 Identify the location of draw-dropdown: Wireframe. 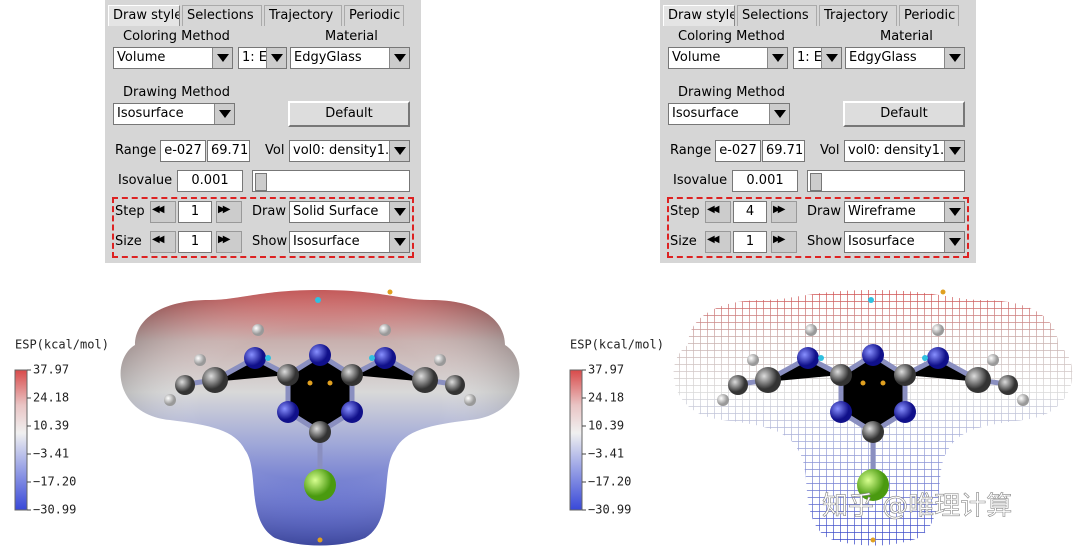
(904, 212).